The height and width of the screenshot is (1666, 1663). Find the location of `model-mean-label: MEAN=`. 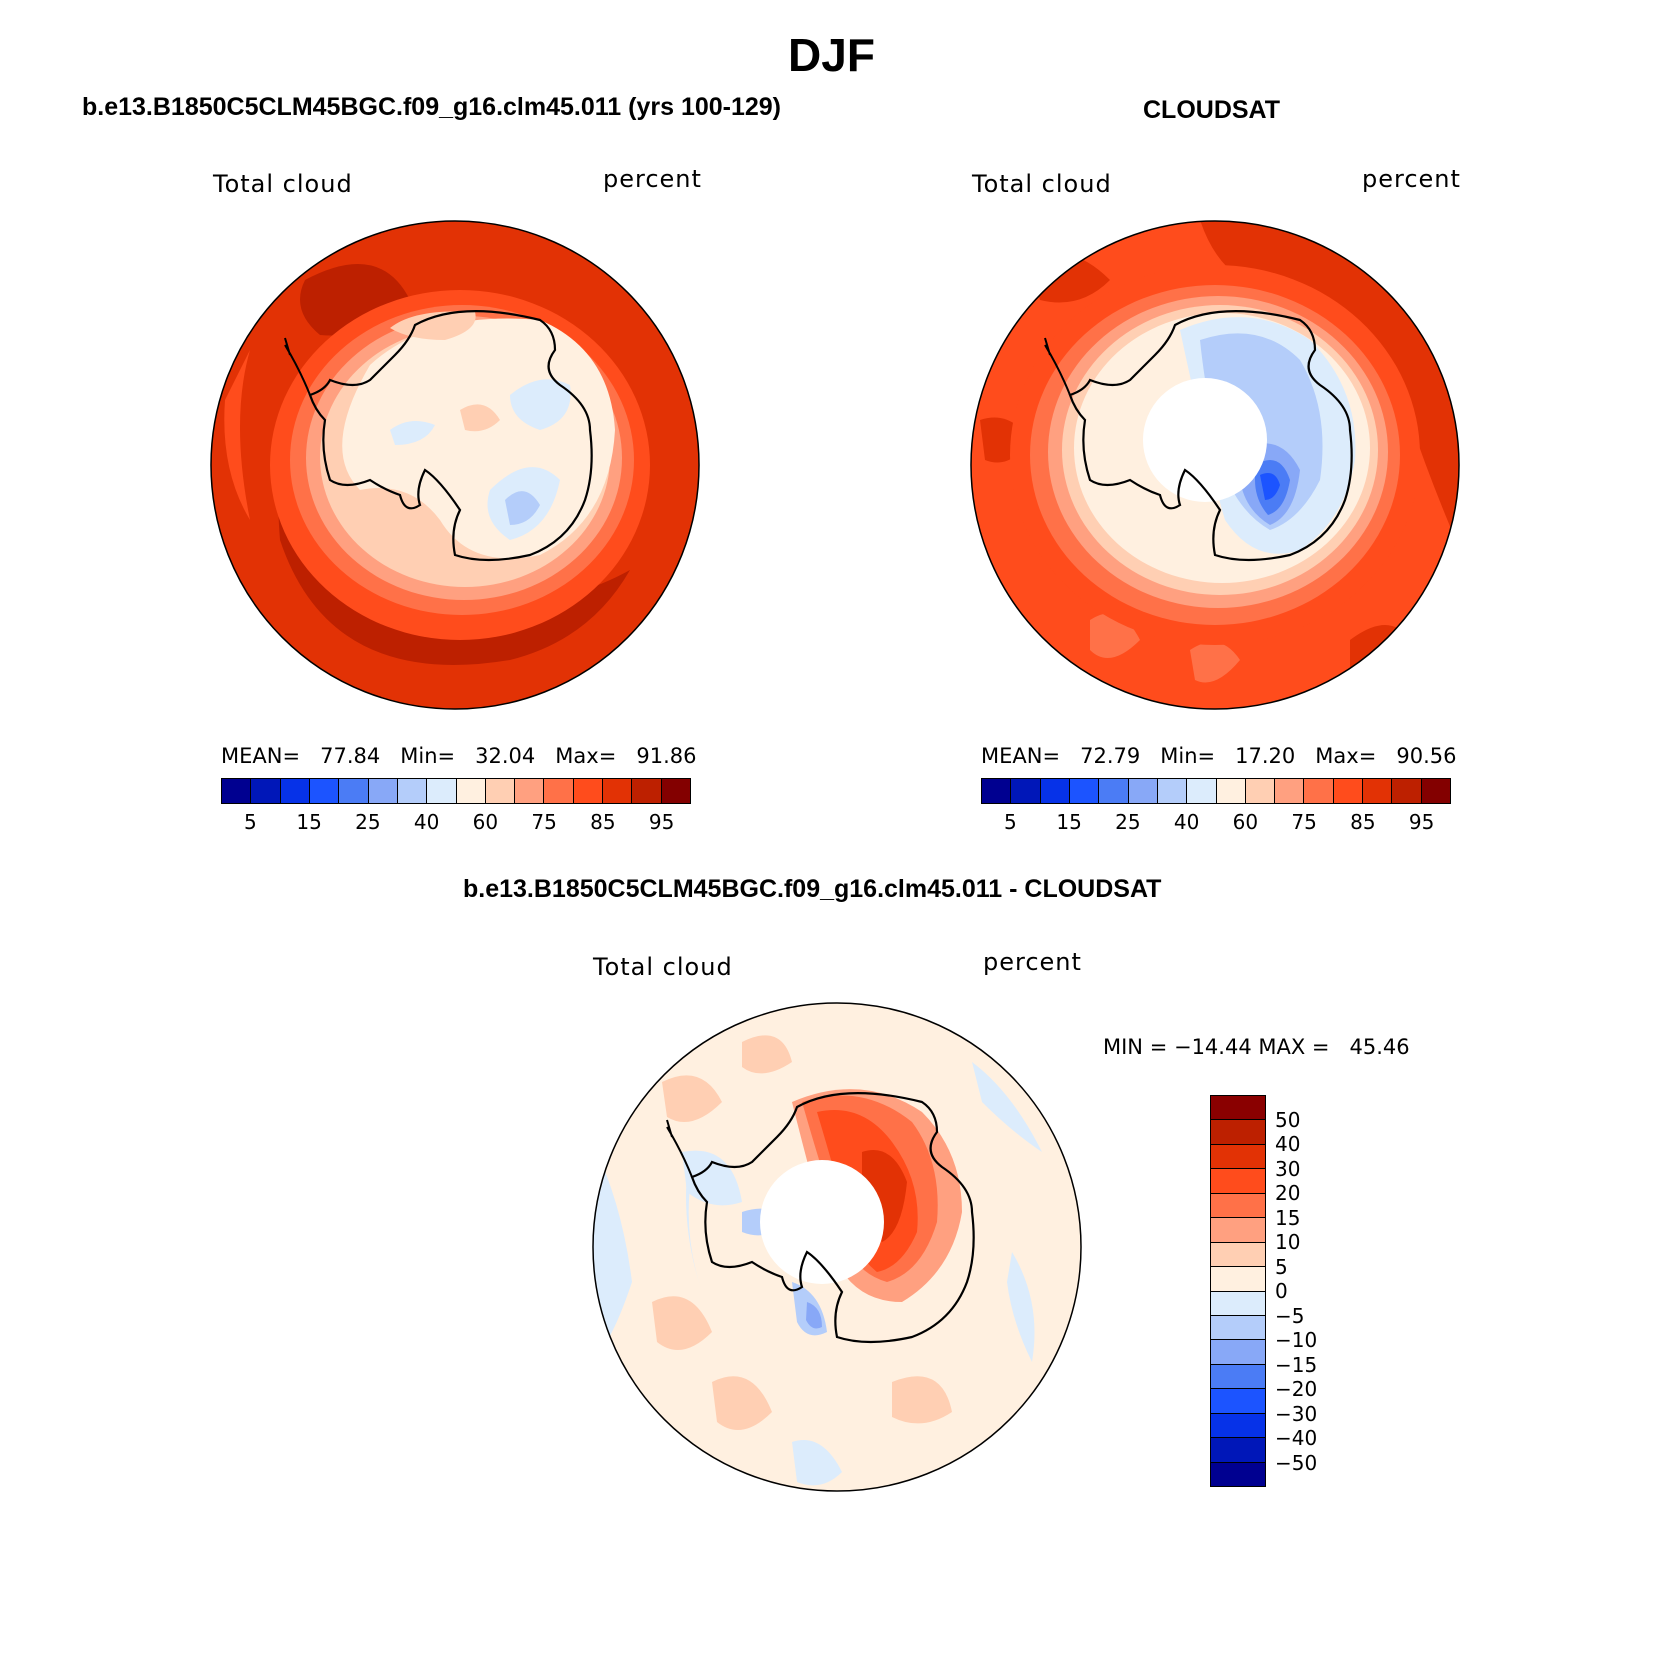

model-mean-label: MEAN= is located at coordinates (261, 756).